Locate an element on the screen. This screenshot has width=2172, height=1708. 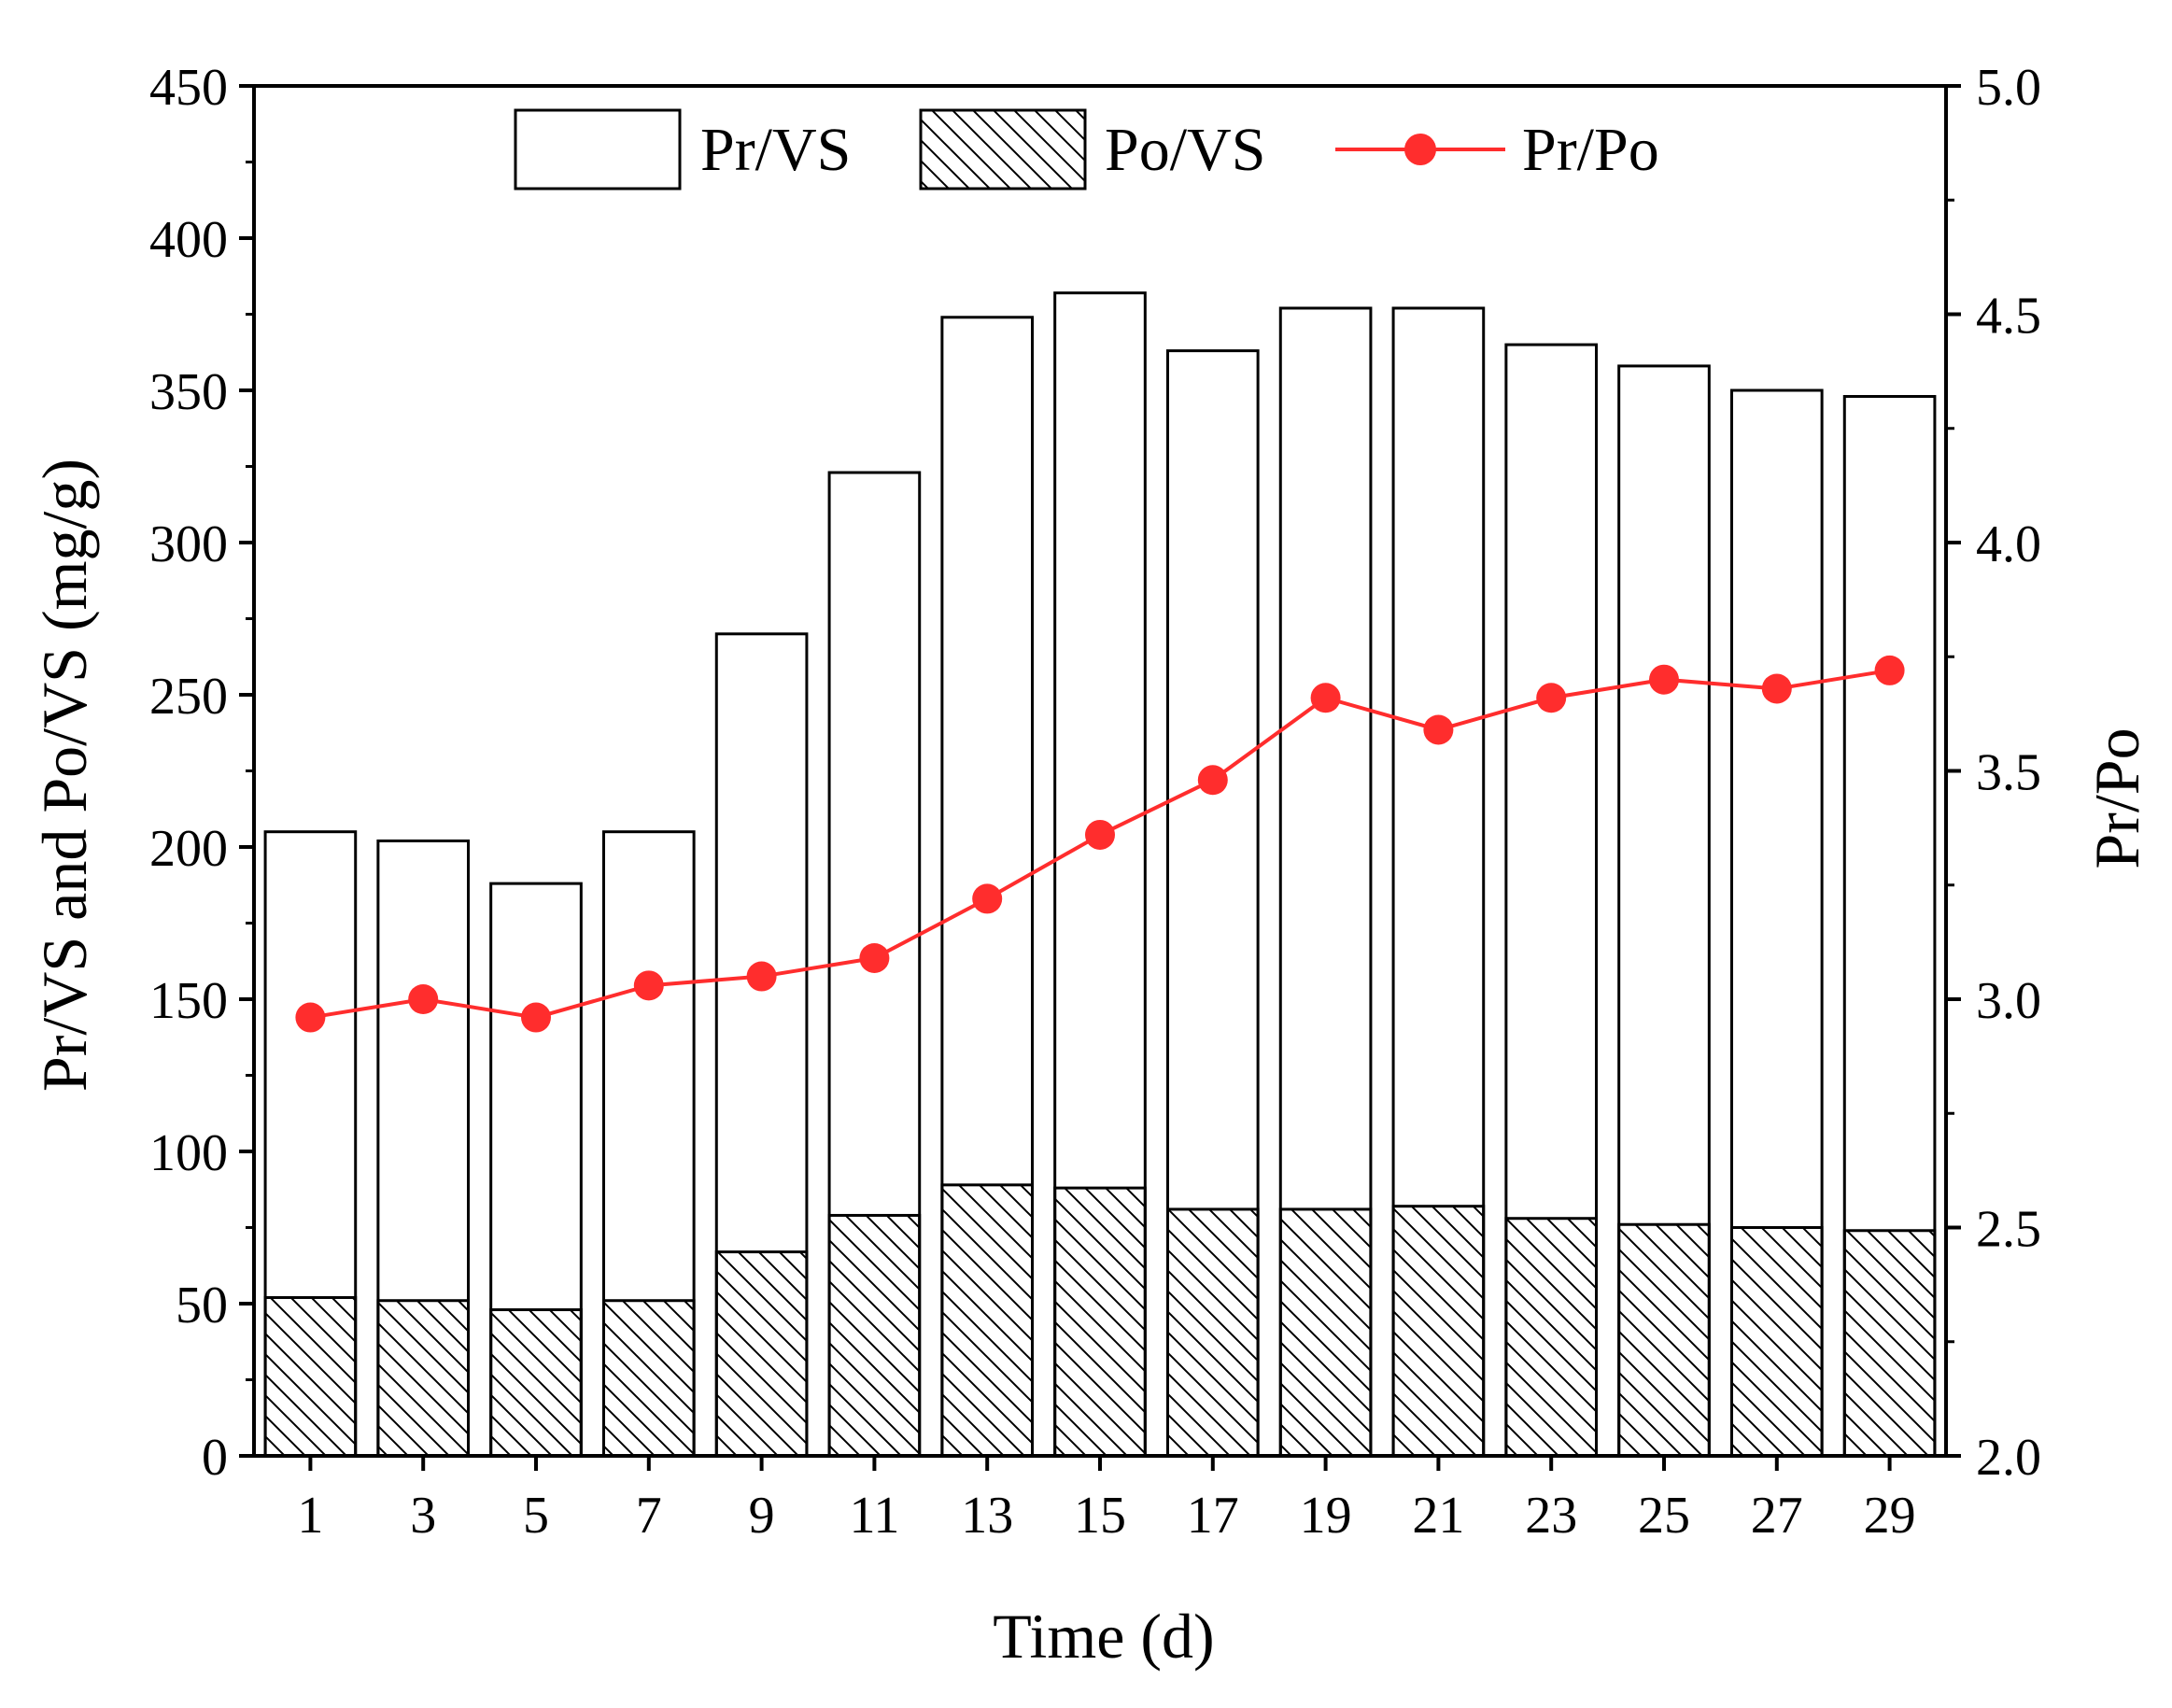
y-tick-label: 0 is located at coordinates (215, 1458).